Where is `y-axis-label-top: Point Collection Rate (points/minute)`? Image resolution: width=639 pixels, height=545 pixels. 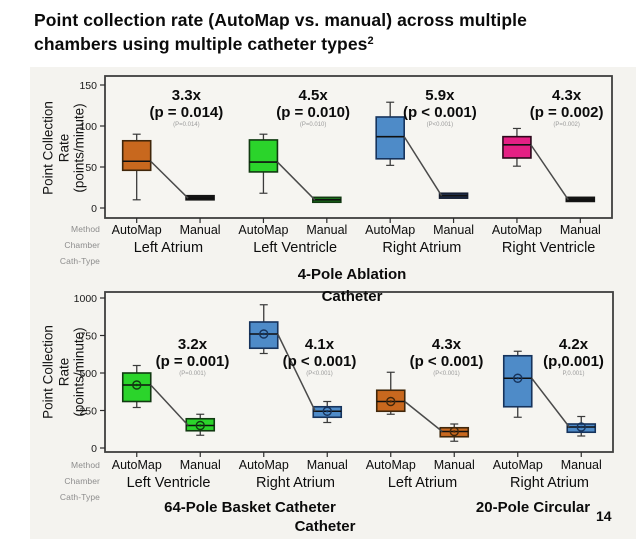 y-axis-label-top: Point Collection Rate (points/minute) is located at coordinates (64, 148).